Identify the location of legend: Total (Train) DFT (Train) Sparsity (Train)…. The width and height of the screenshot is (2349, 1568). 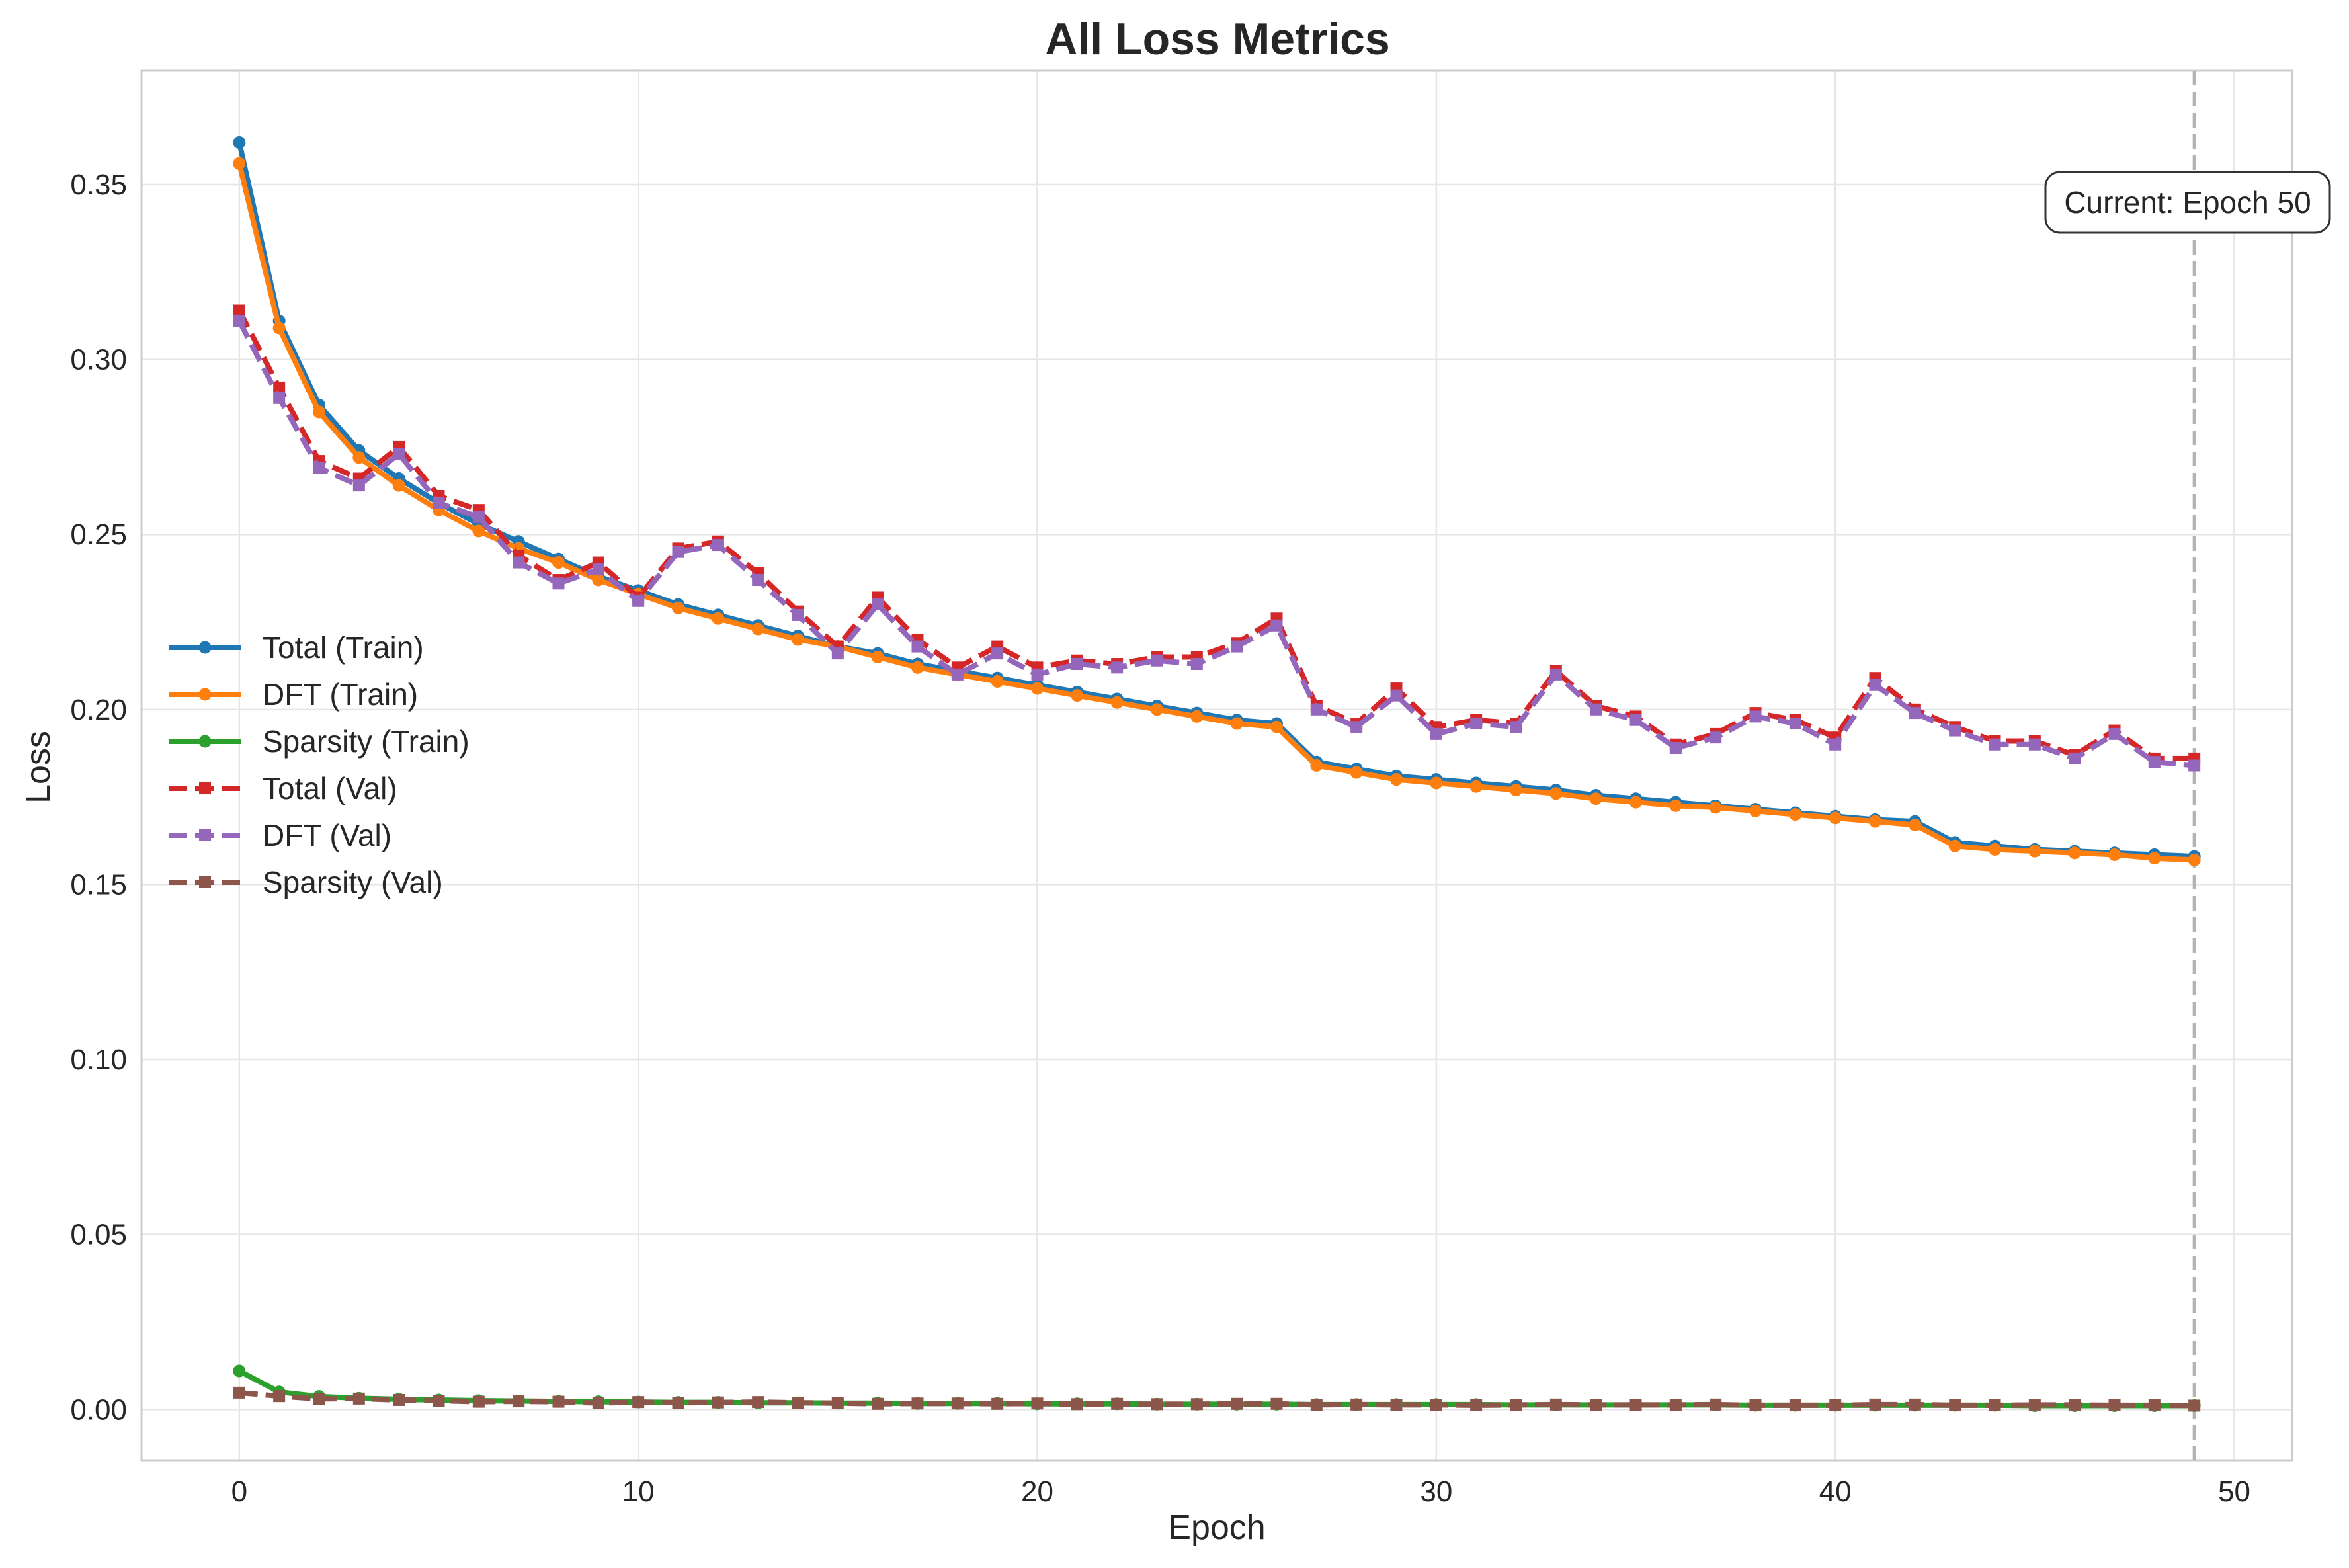
(319, 764).